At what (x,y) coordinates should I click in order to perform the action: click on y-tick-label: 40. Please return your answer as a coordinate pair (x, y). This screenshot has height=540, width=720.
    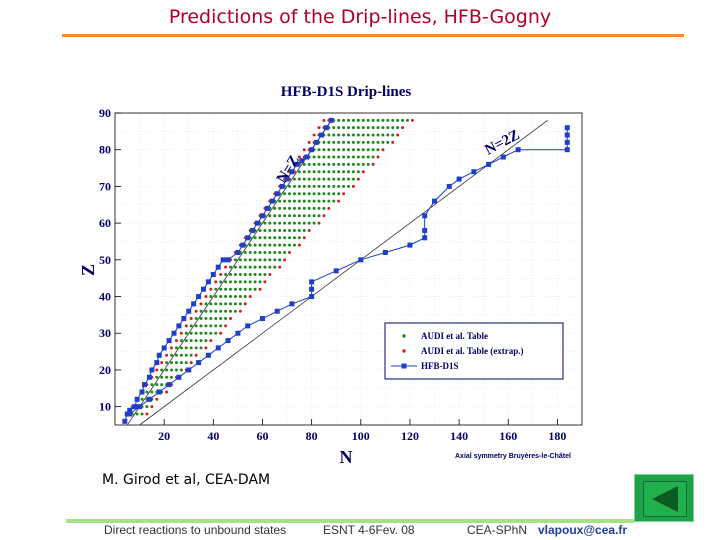
    Looking at the image, I should click on (105, 297).